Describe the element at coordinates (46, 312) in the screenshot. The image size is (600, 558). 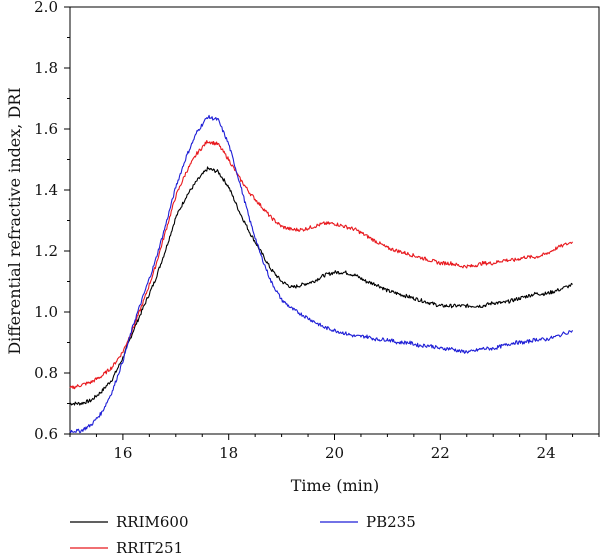
I see `y-tick-label: 1.0` at that location.